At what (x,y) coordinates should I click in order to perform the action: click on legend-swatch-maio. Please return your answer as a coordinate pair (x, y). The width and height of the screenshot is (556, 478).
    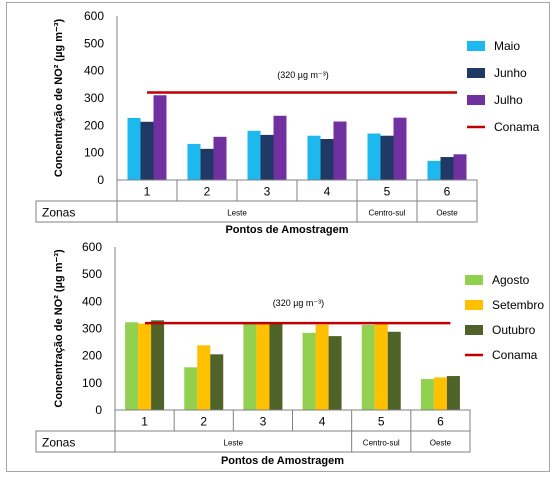
    Looking at the image, I should click on (476, 46).